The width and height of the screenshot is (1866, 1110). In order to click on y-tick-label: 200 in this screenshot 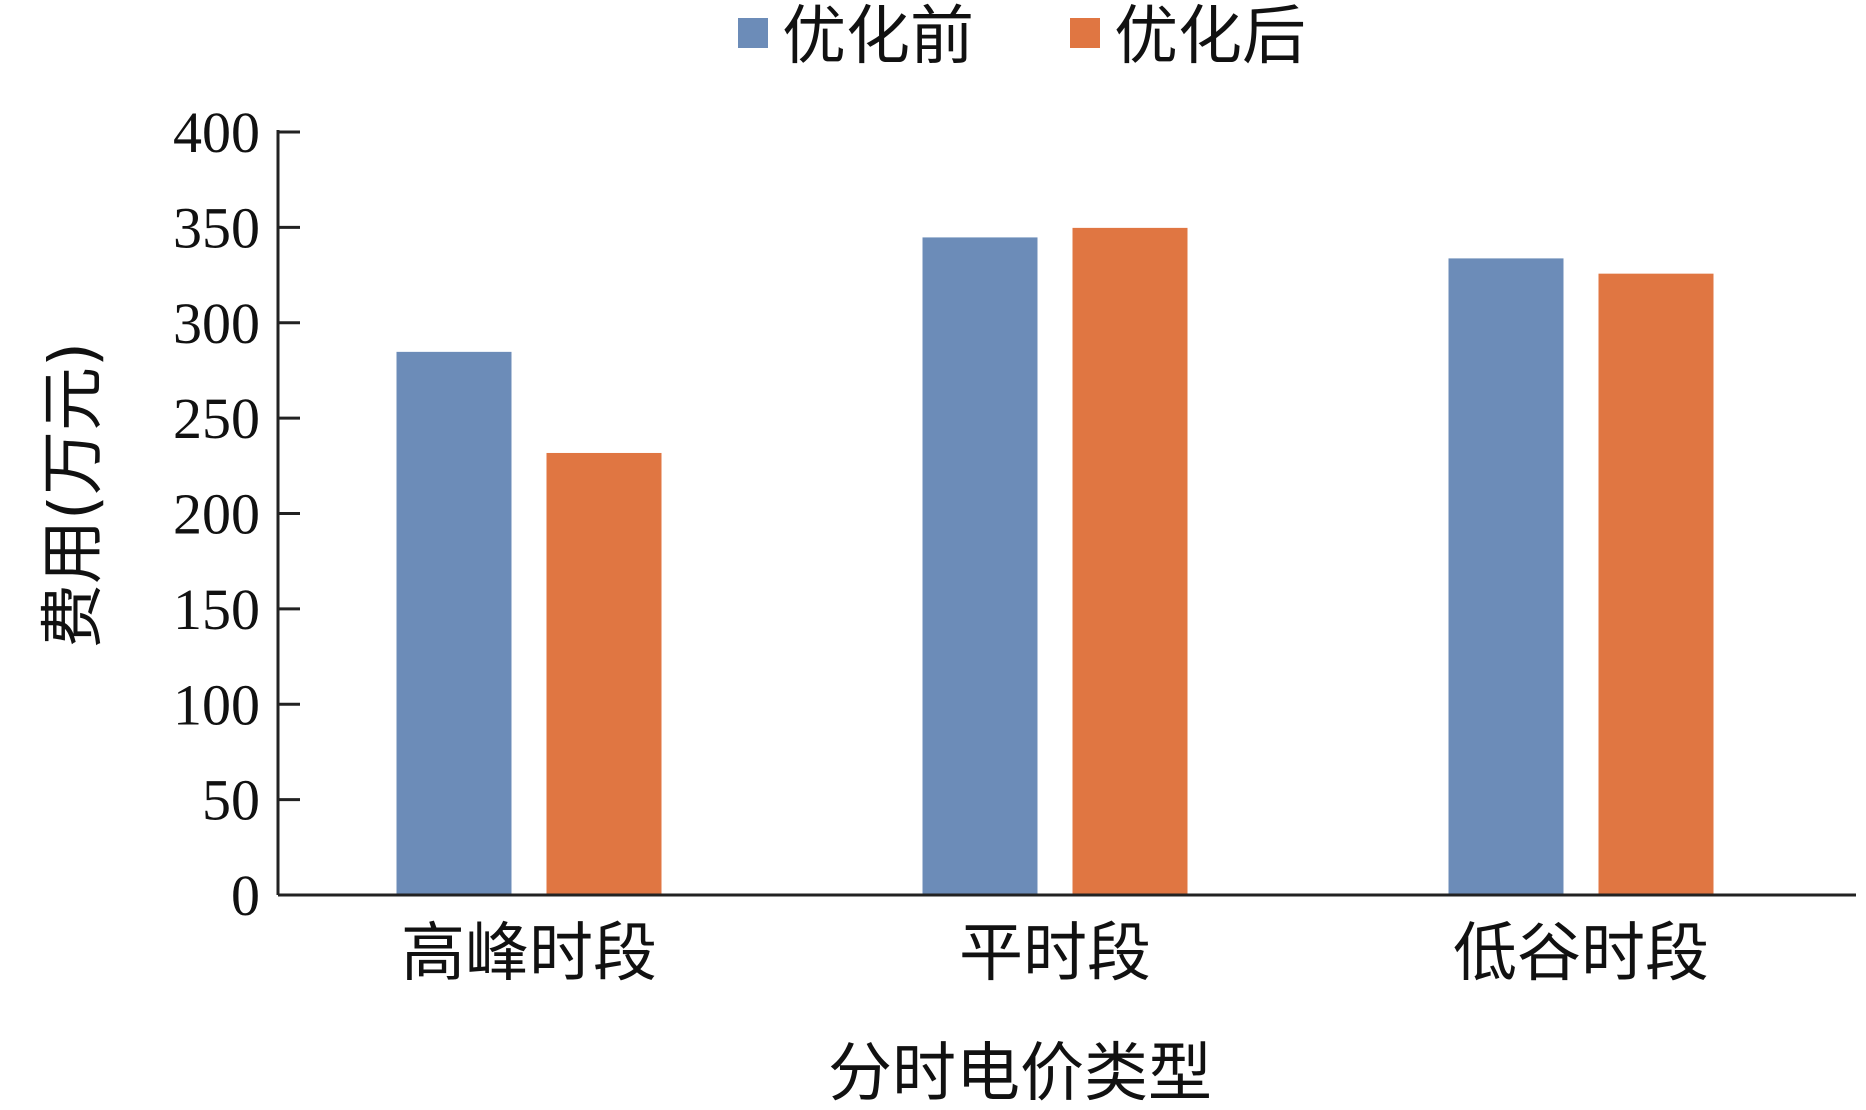, I will do `click(216, 514)`.